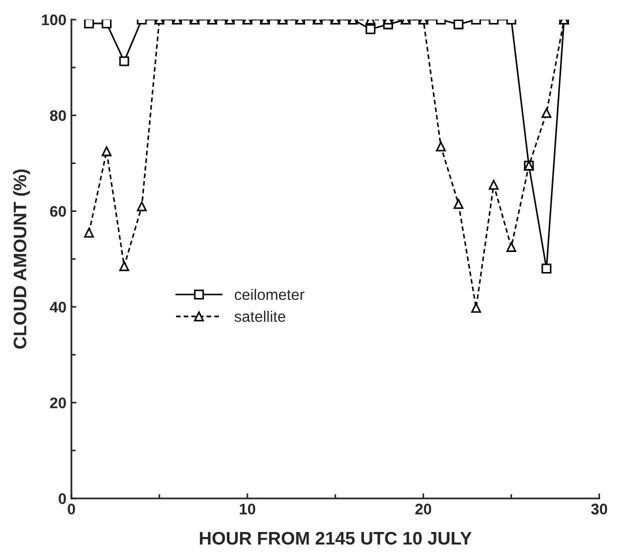  What do you see at coordinates (248, 509) in the screenshot?
I see `x-tick-label: 10` at bounding box center [248, 509].